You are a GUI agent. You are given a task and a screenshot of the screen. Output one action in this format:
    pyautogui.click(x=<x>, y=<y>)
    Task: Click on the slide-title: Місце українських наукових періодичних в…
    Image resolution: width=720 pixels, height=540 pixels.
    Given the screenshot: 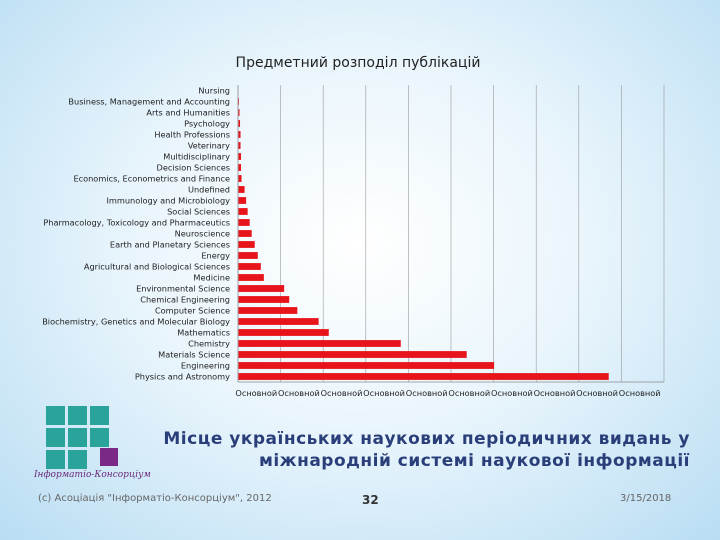 What is the action you would take?
    pyautogui.click(x=425, y=450)
    